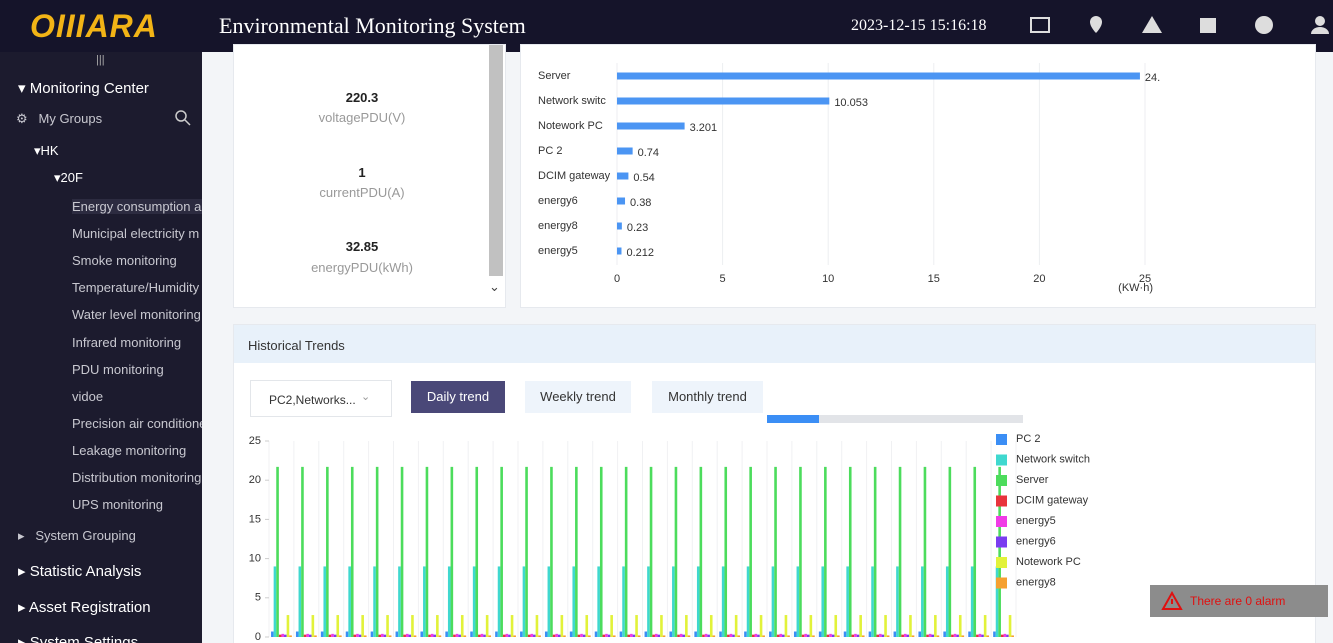  What do you see at coordinates (127, 342) in the screenshot?
I see `menu-item: Infrared monitoring` at bounding box center [127, 342].